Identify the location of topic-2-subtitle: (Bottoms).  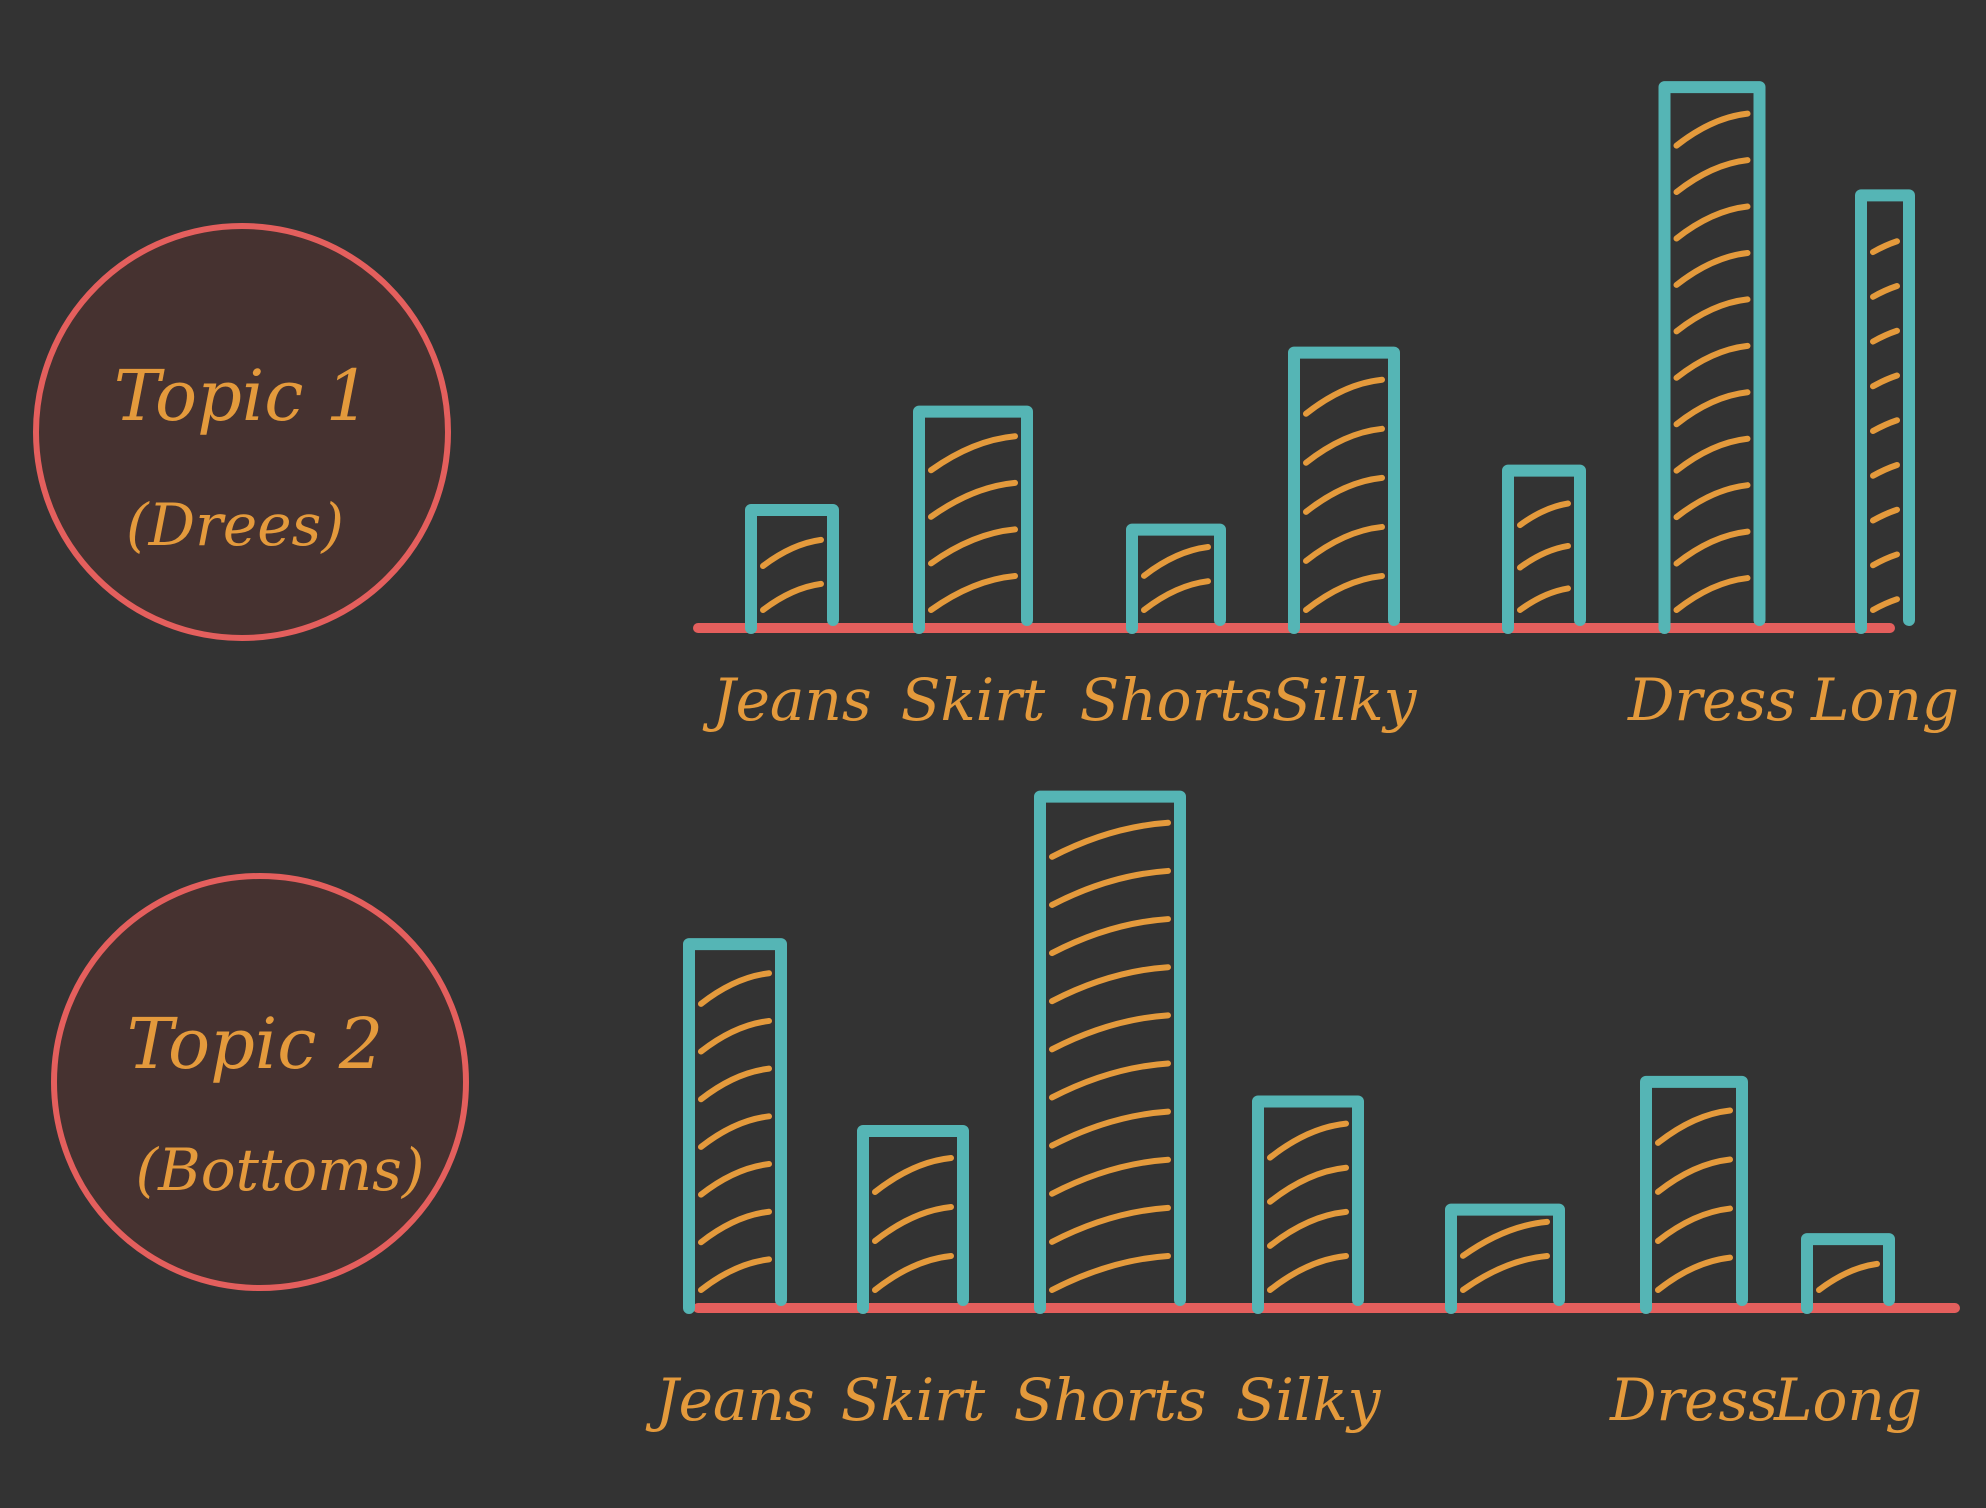
(279, 1170).